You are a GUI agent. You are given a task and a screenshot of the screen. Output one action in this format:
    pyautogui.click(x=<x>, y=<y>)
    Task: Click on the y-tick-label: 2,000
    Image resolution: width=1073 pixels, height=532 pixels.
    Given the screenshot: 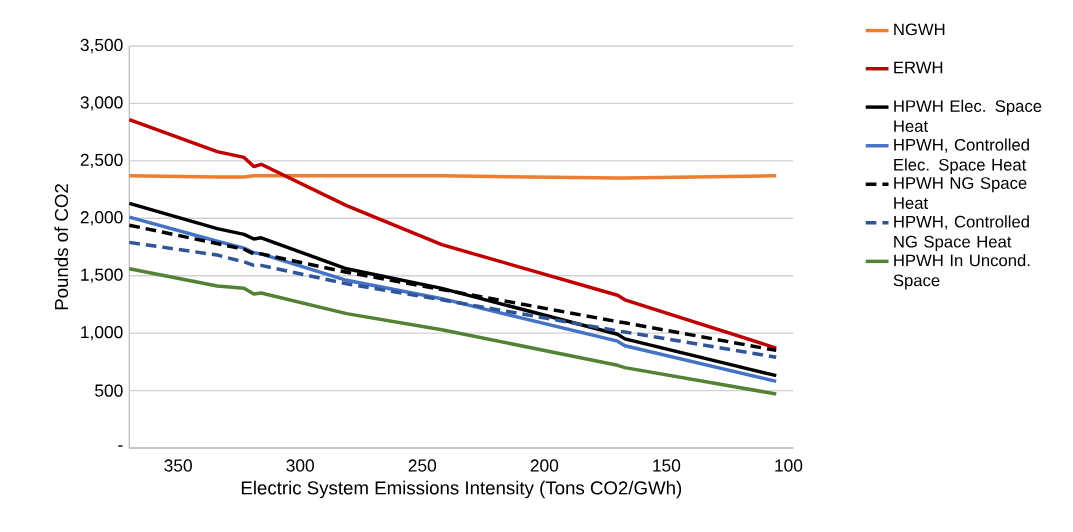 What is the action you would take?
    pyautogui.click(x=101, y=218)
    